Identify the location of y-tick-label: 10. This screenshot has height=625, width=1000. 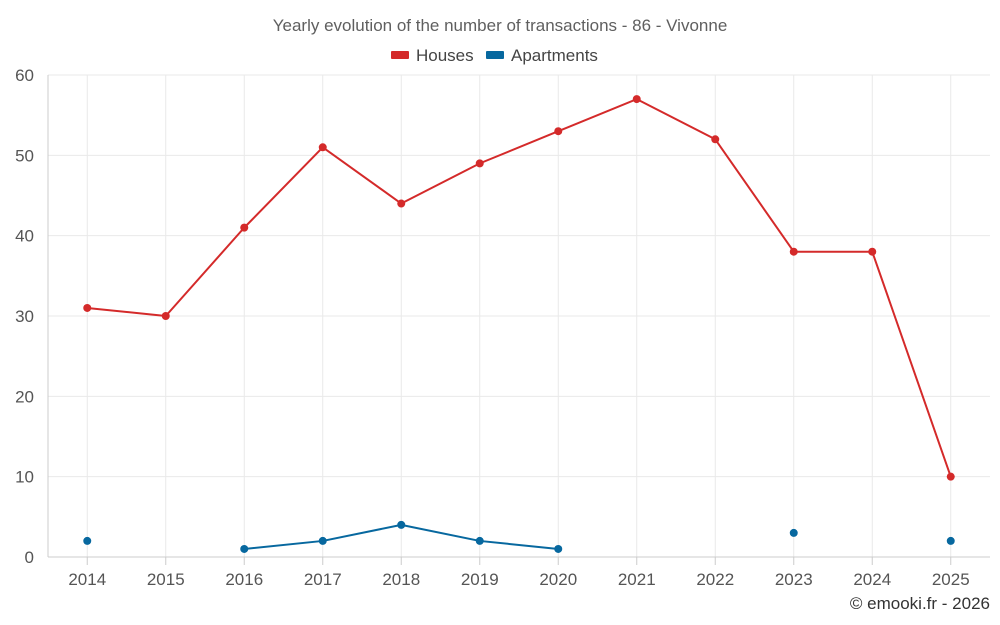
(24, 477).